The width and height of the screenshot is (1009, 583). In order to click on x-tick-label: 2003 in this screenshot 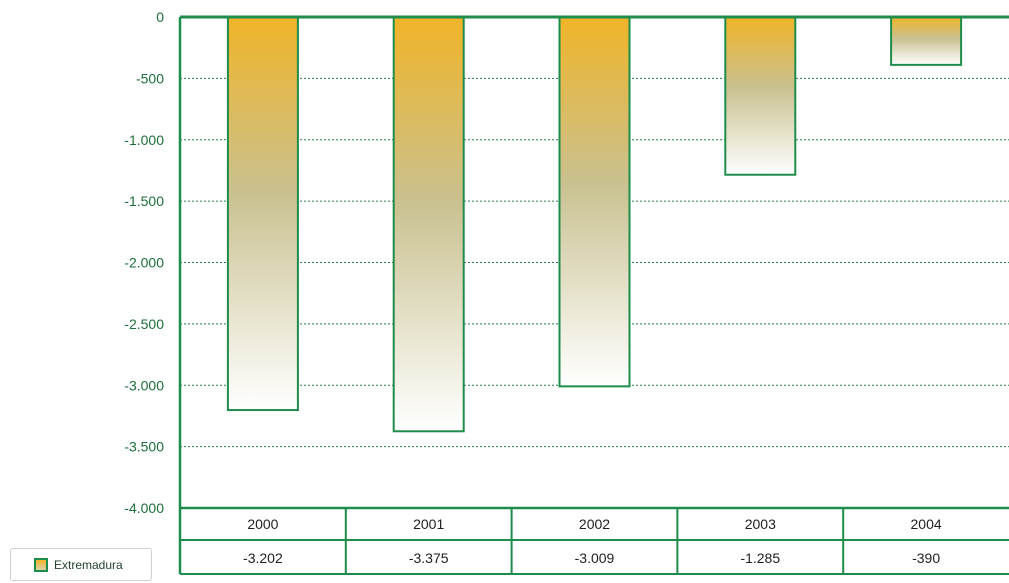, I will do `click(760, 524)`.